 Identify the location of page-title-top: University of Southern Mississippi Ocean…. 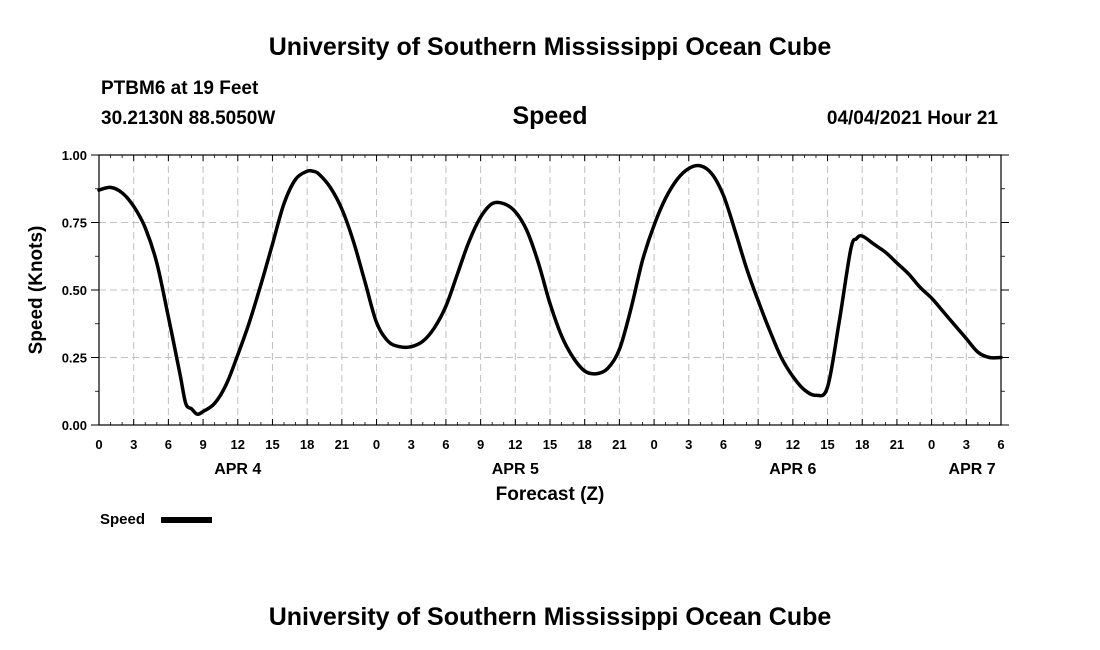
(550, 47).